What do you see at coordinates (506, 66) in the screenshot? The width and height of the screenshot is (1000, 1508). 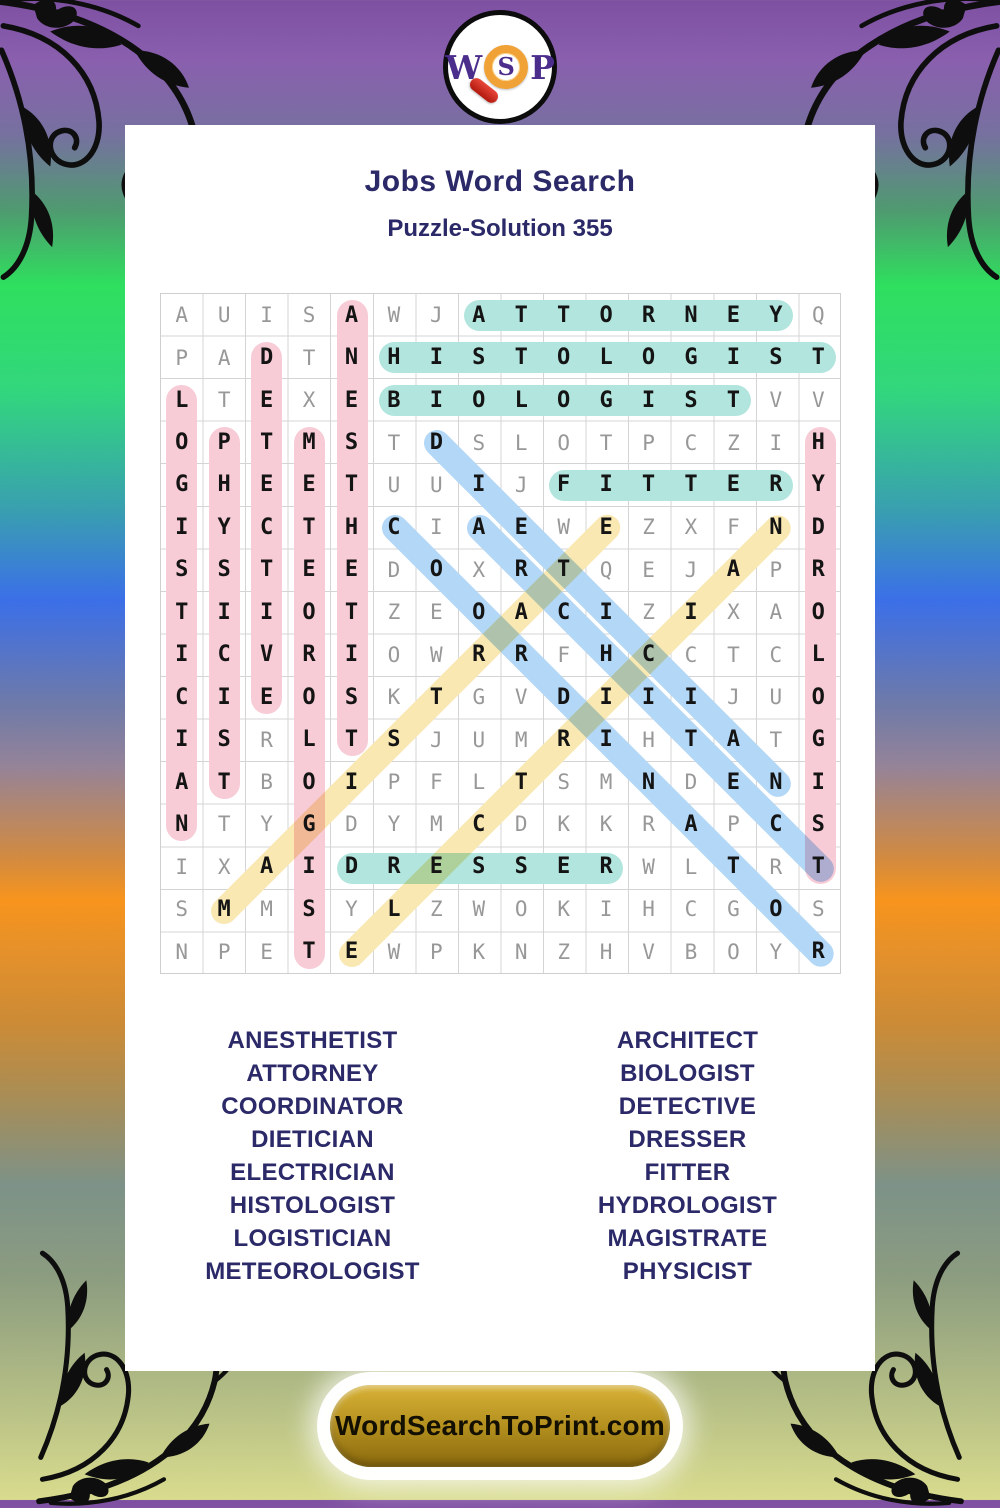 I see `logo-letter-s: S` at bounding box center [506, 66].